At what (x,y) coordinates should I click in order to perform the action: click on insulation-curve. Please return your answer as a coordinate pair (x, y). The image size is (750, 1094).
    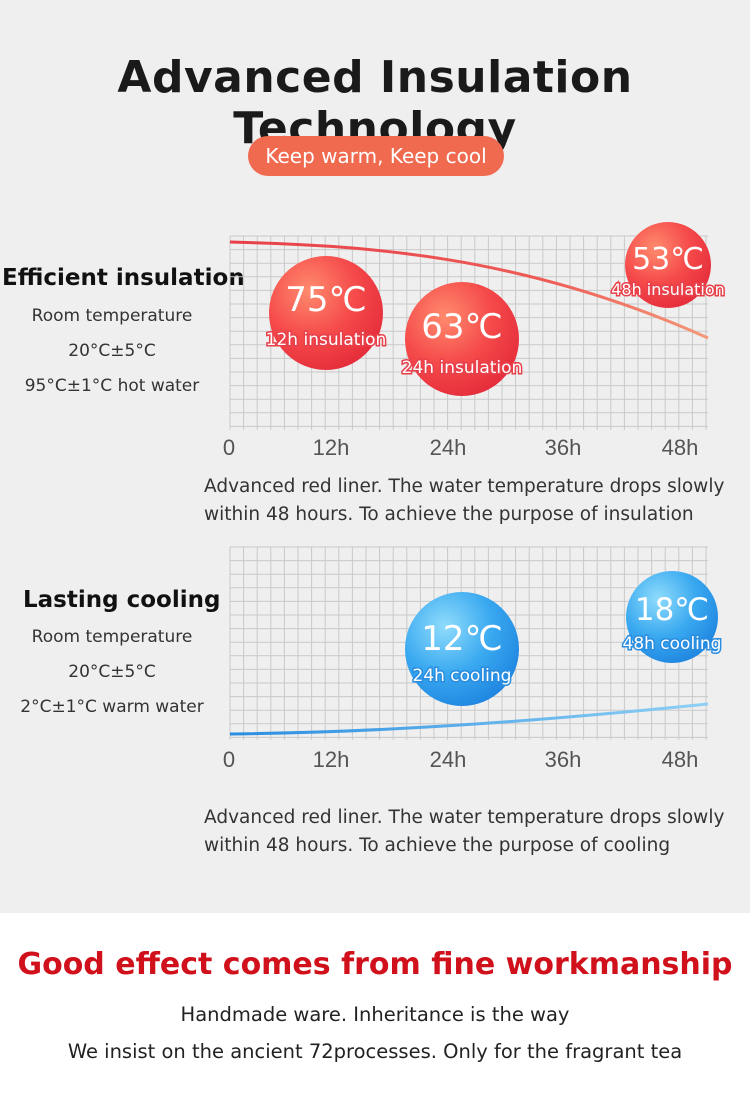
    Looking at the image, I should click on (469, 290).